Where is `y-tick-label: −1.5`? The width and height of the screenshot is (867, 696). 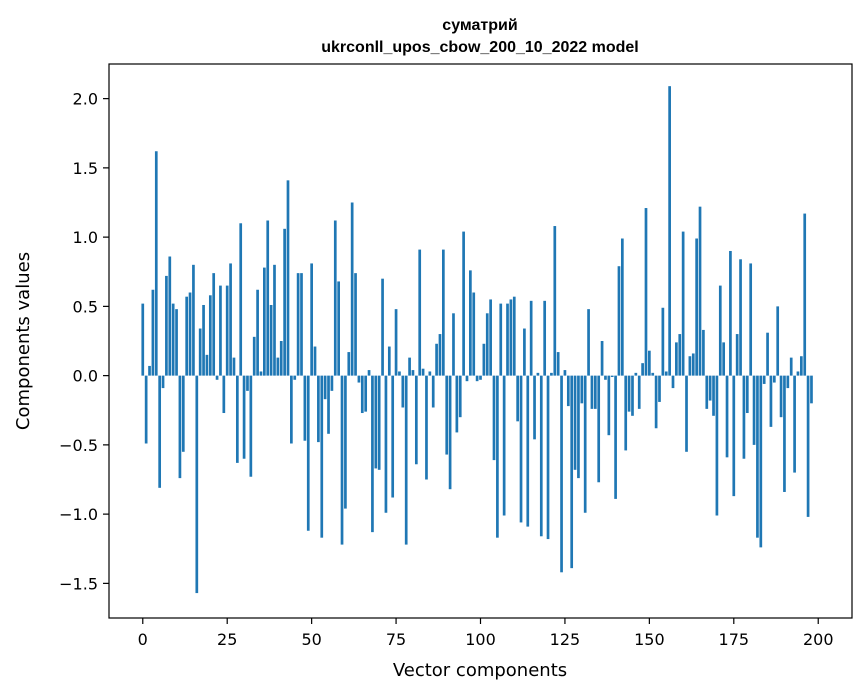 y-tick-label: −1.5 is located at coordinates (78, 583).